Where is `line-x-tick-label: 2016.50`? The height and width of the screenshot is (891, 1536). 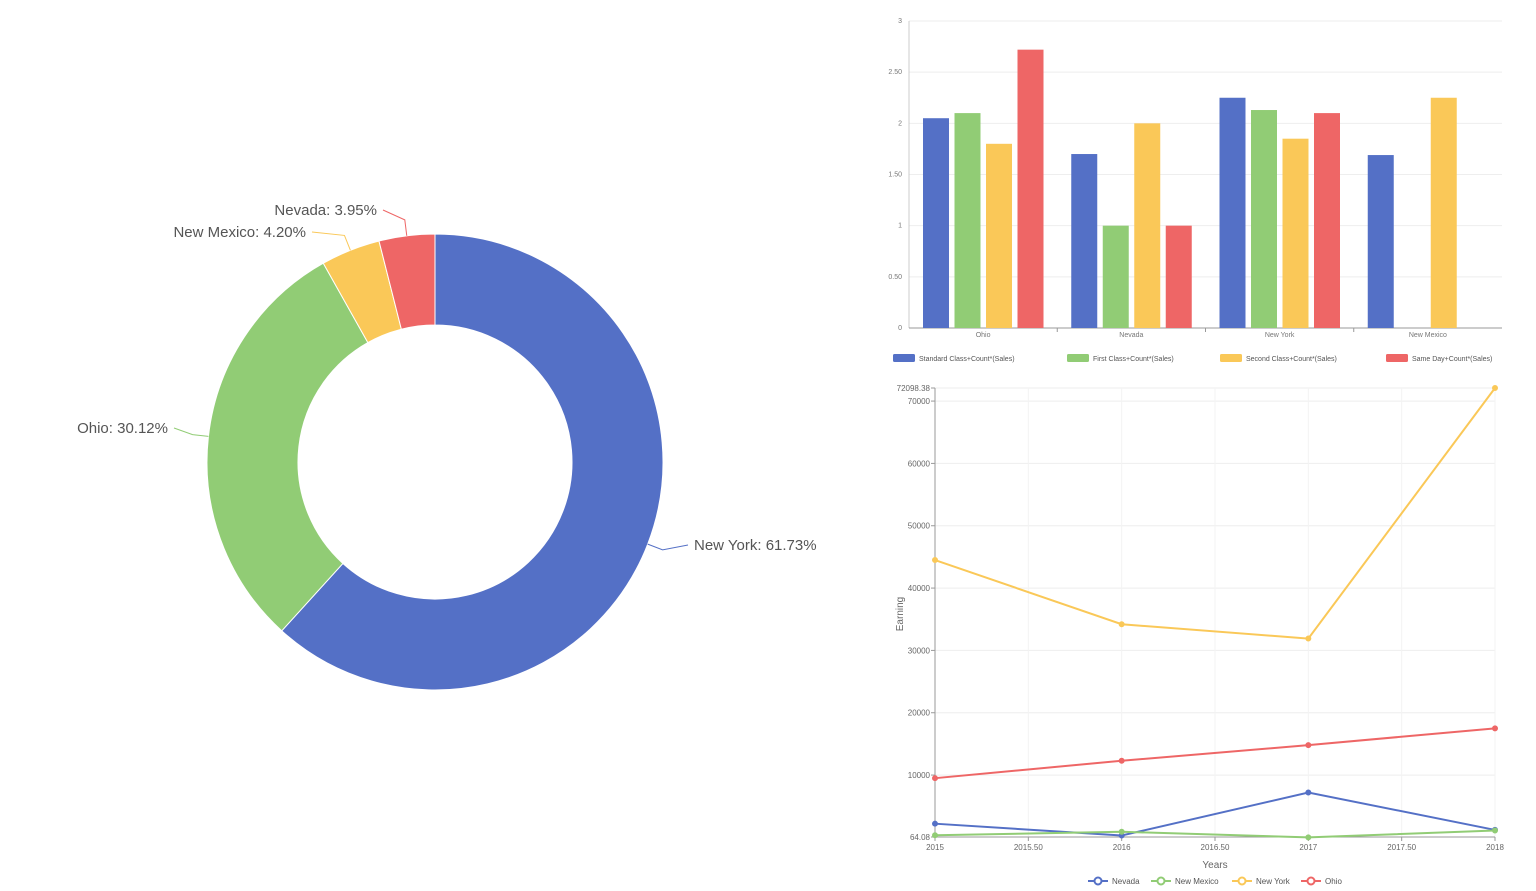 line-x-tick-label: 2016.50 is located at coordinates (1215, 847).